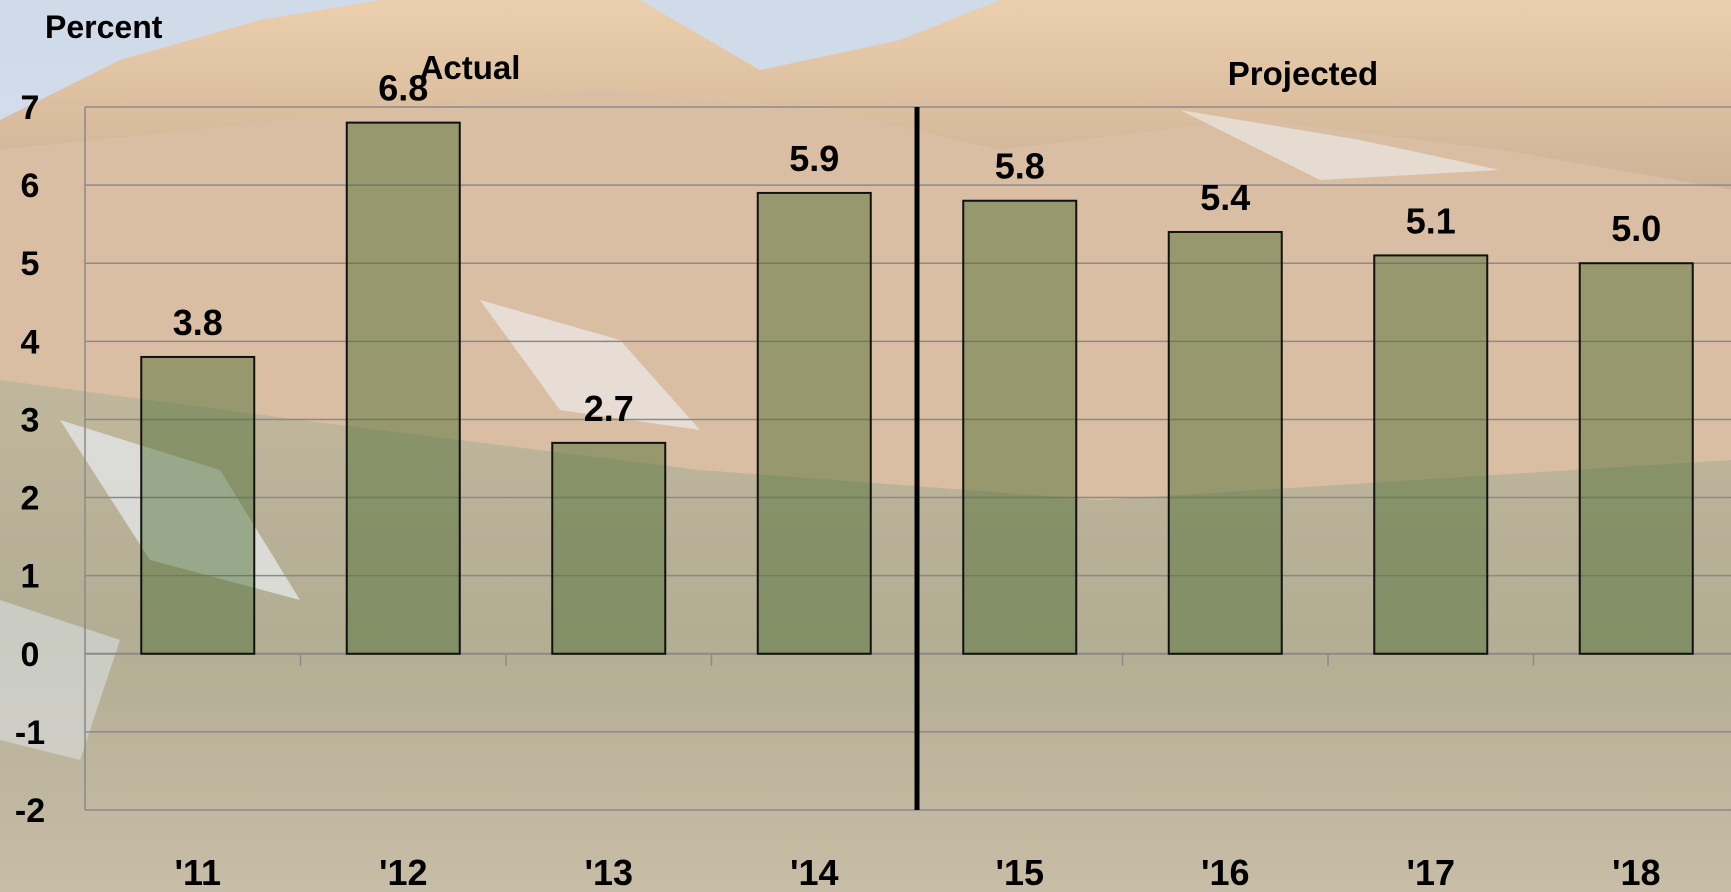  I want to click on x-tick-label: '12, so click(403, 872).